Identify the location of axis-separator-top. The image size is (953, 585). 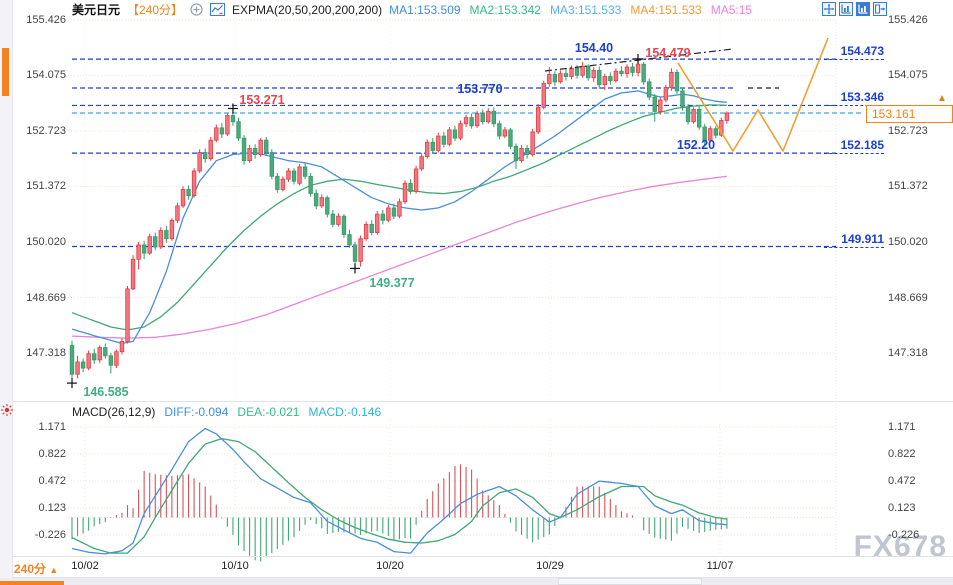
(476, 556).